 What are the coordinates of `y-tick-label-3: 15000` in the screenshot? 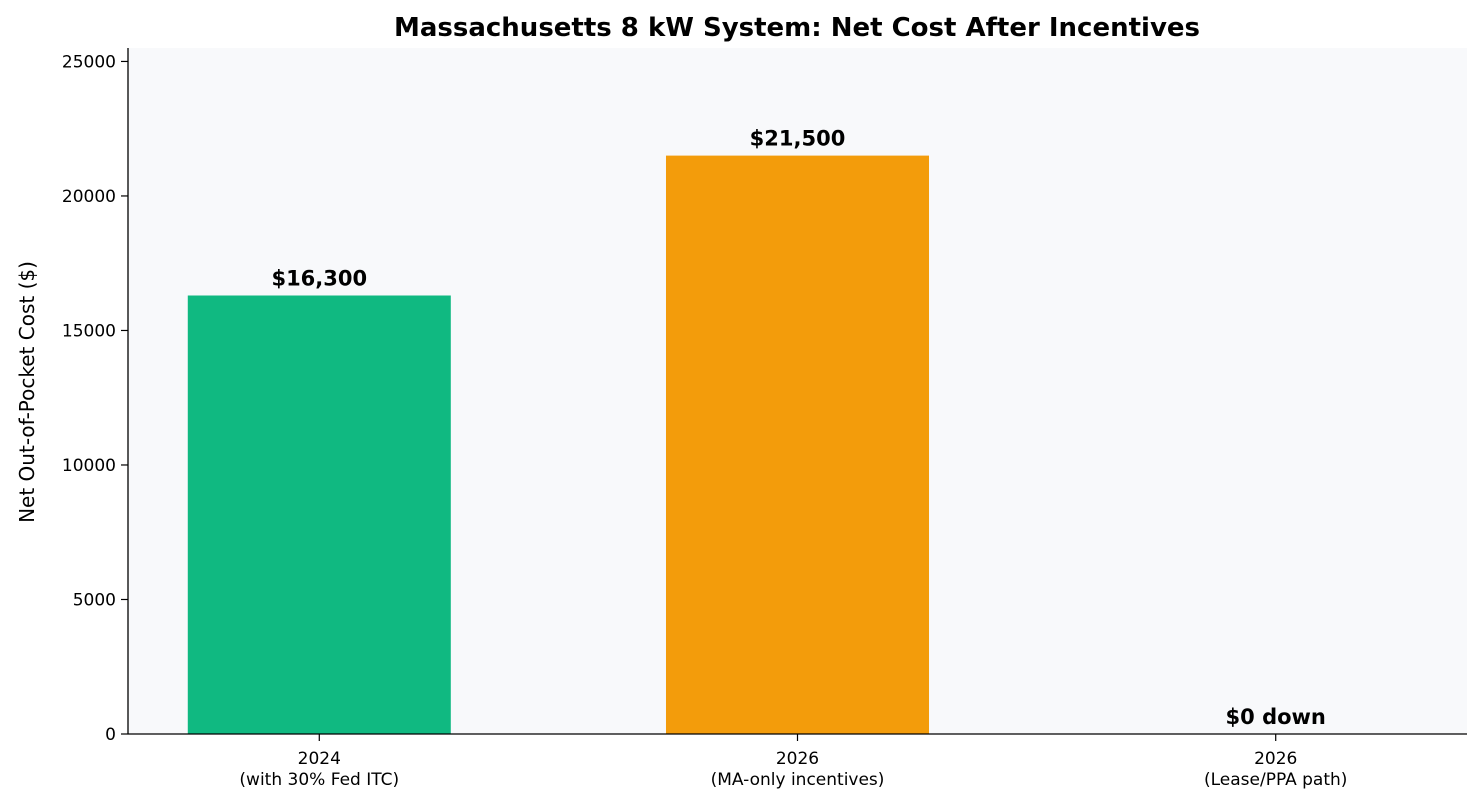 It's located at (89, 331).